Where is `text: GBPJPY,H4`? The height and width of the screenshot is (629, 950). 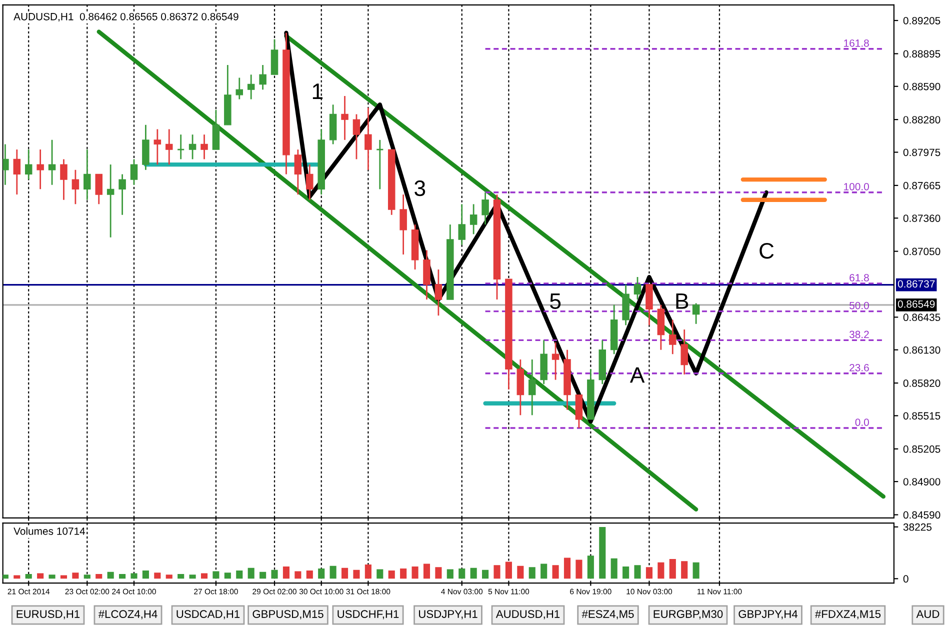 text: GBPJPY,H4 is located at coordinates (768, 615).